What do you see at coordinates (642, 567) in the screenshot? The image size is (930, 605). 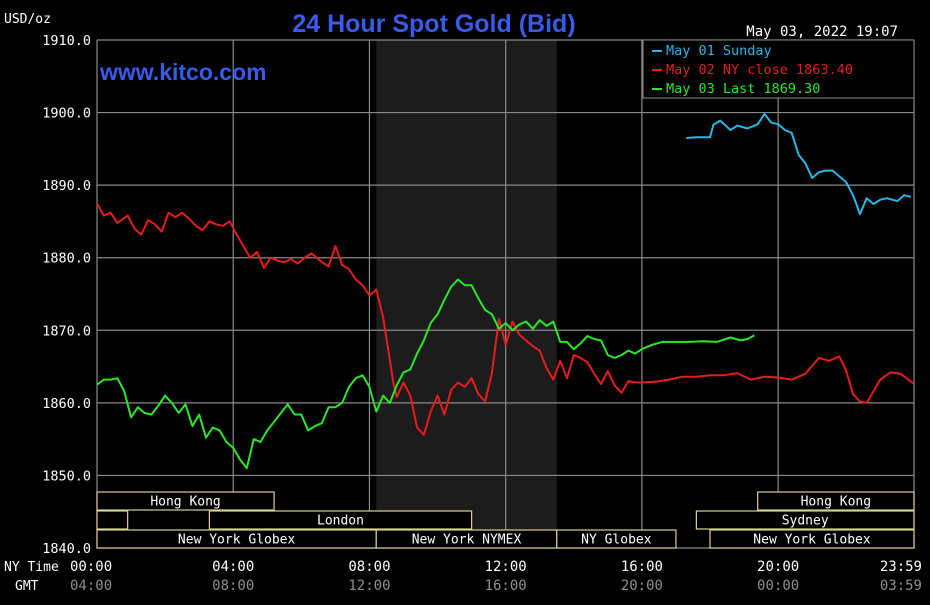 I see `x-tick-label-ny: 16:00` at bounding box center [642, 567].